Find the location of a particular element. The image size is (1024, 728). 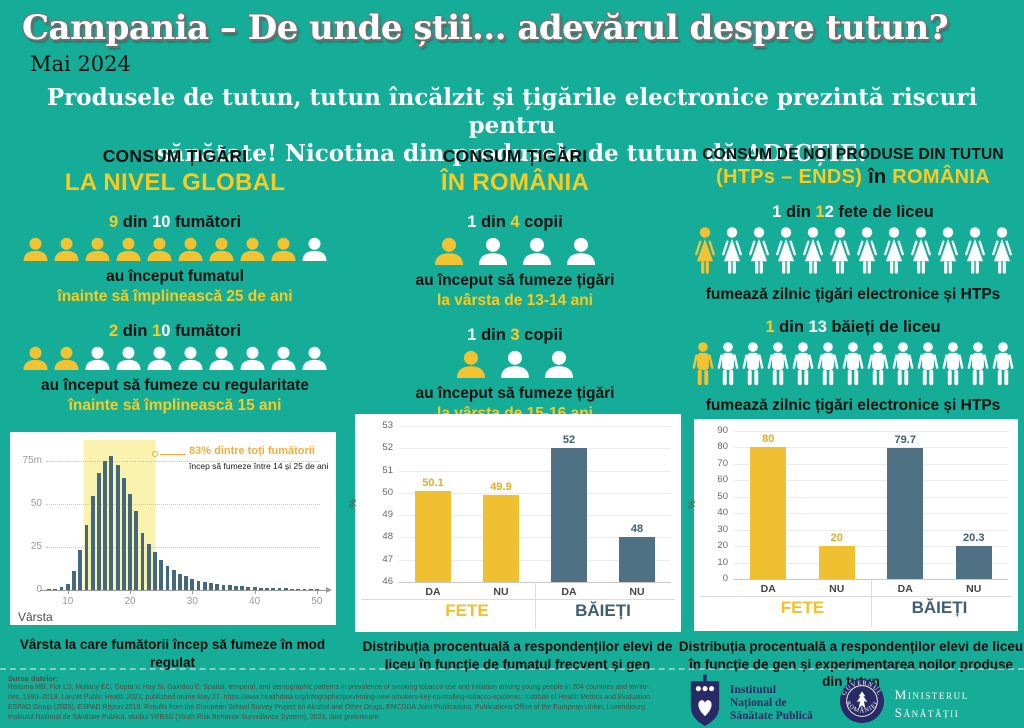

bar-category-label: NU is located at coordinates (974, 589).